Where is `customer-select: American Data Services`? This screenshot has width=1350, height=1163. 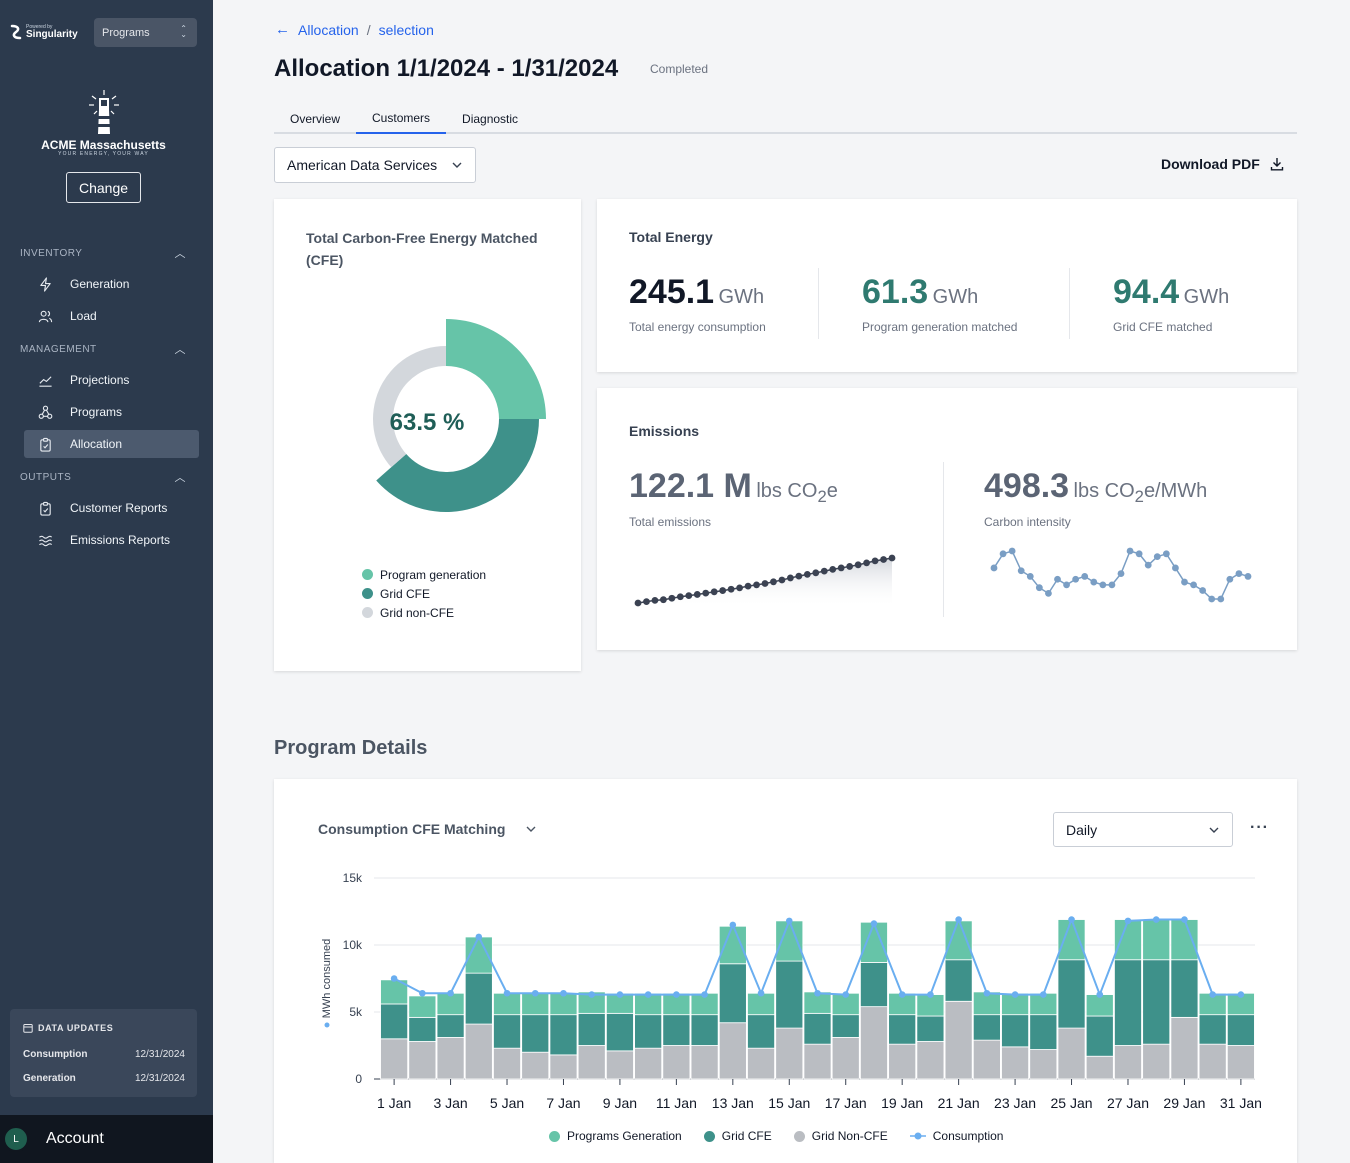
customer-select: American Data Services is located at coordinates (375, 165).